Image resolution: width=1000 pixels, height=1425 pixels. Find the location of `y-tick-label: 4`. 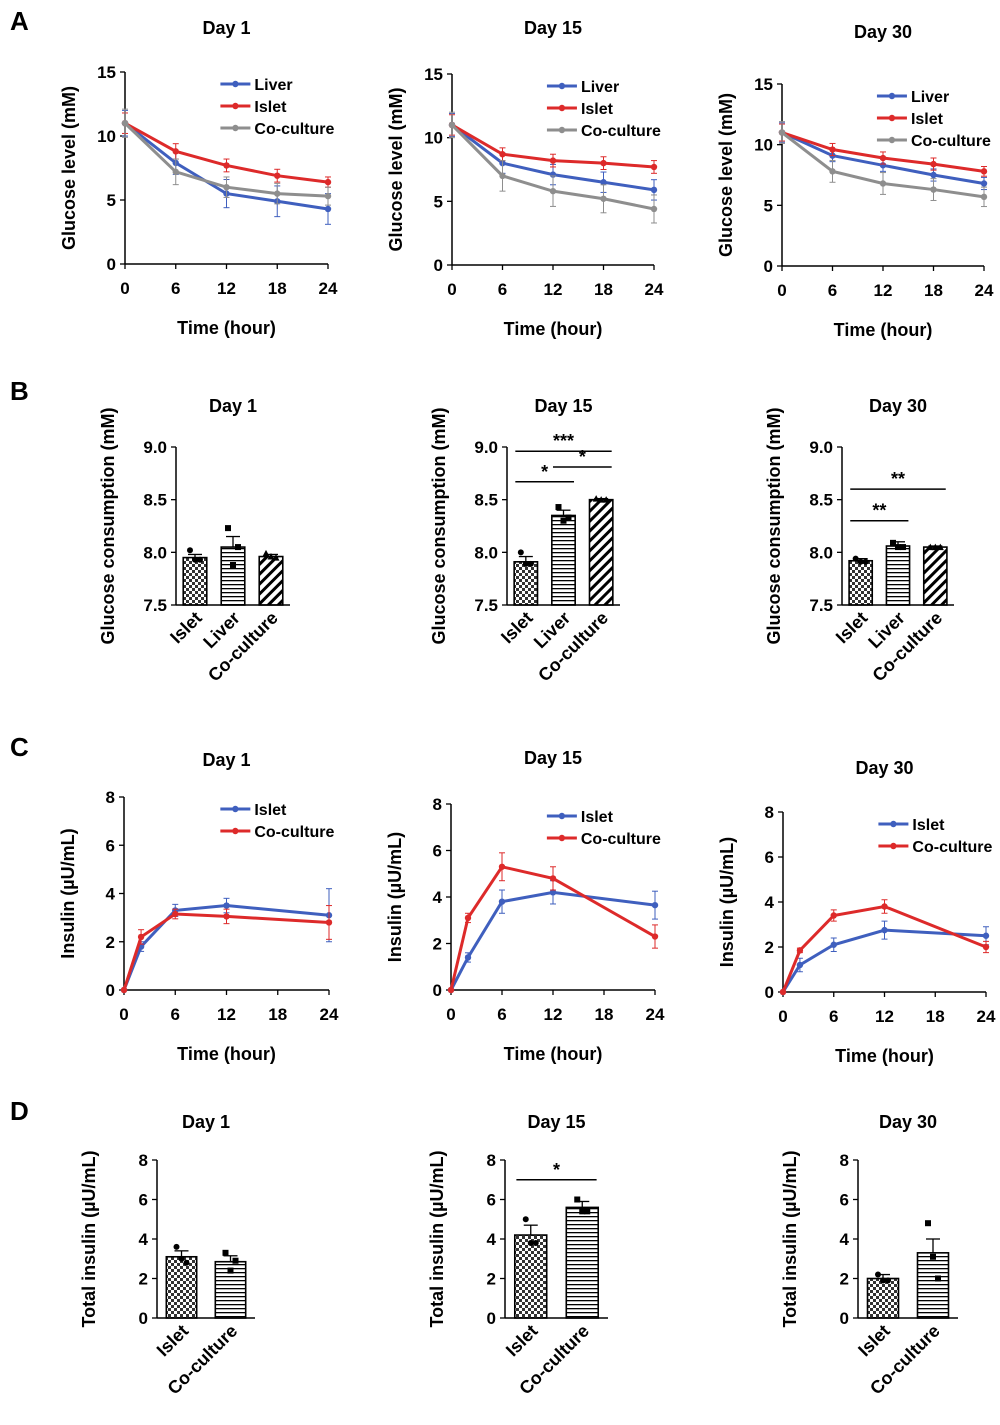

y-tick-label: 4 is located at coordinates (111, 894).